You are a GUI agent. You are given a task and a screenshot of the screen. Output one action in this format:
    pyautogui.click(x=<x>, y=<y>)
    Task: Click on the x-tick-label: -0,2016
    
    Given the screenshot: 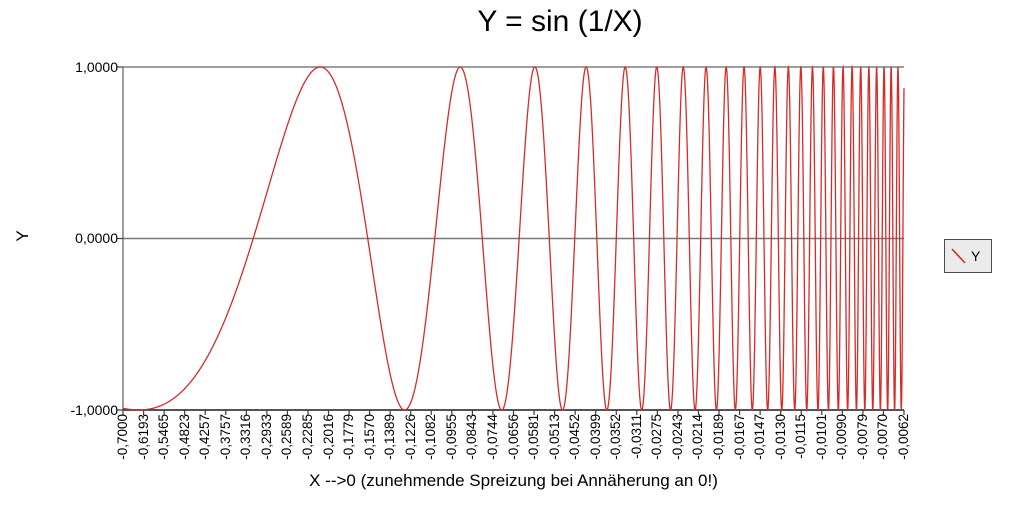 What is the action you would take?
    pyautogui.click(x=328, y=437)
    